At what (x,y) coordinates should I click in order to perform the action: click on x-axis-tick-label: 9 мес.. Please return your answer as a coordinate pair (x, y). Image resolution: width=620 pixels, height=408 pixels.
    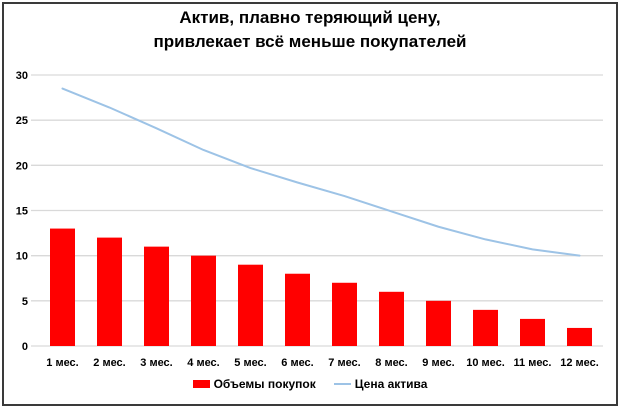
    Looking at the image, I should click on (438, 363).